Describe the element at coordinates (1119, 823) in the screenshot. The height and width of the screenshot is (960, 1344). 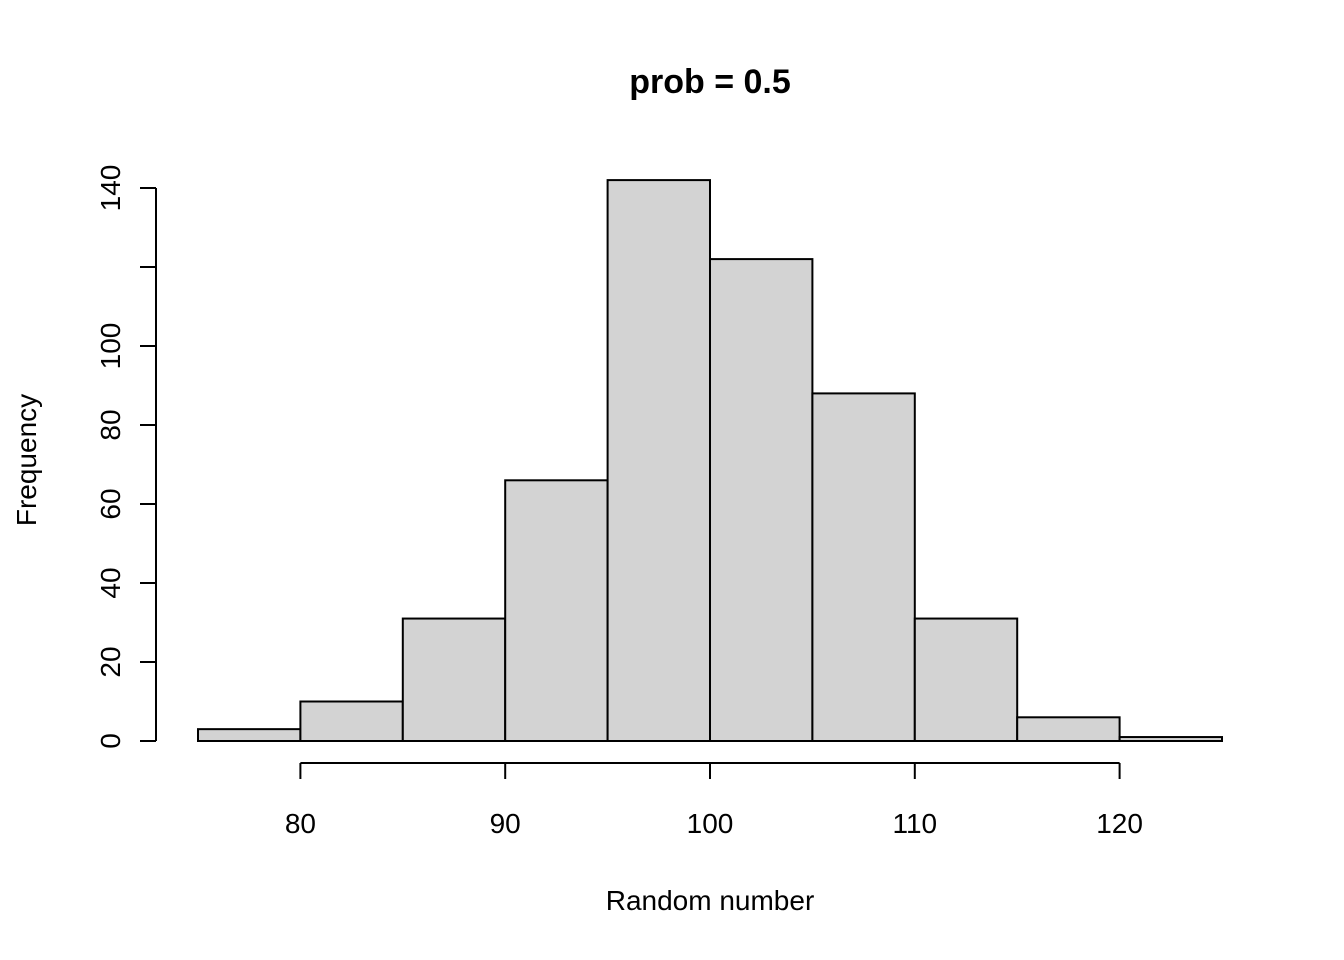
I see `x-tick-label: 120` at that location.